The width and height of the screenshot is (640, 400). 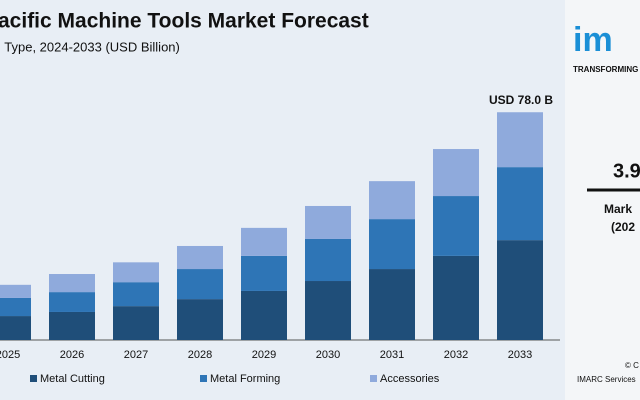 What do you see at coordinates (602, 200) in the screenshot?
I see `side-panel` at bounding box center [602, 200].